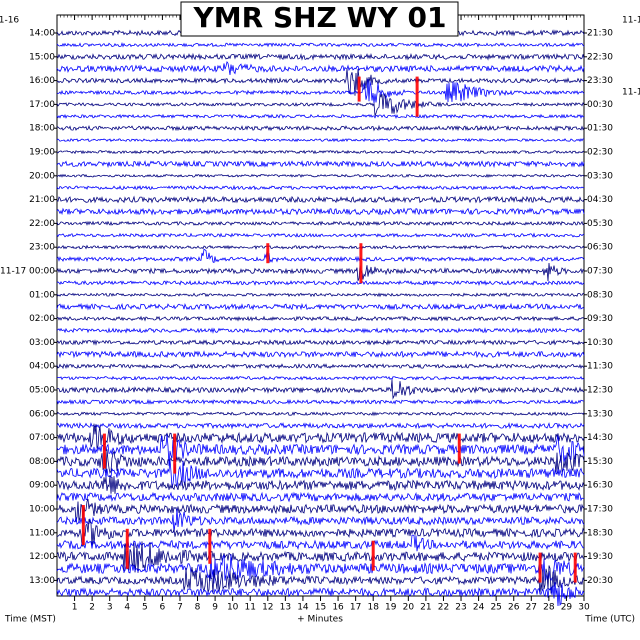  Describe the element at coordinates (600, 510) in the screenshot. I see `right-row-label: 17:30` at that location.